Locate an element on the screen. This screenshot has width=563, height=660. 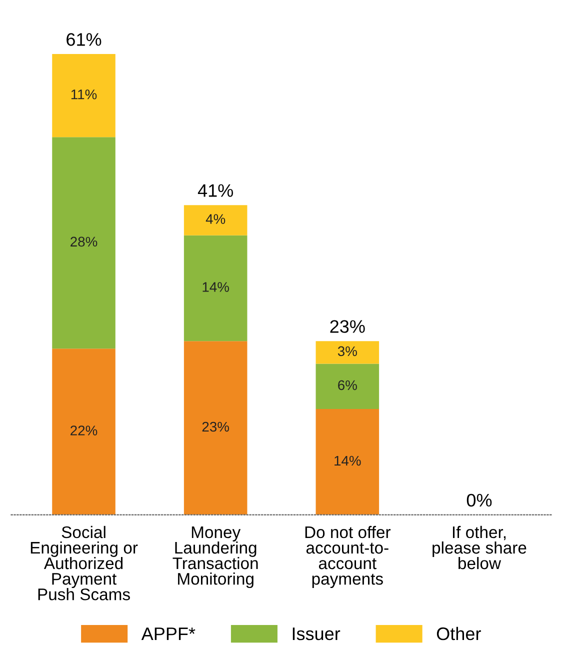
total-label: 41% is located at coordinates (216, 190).